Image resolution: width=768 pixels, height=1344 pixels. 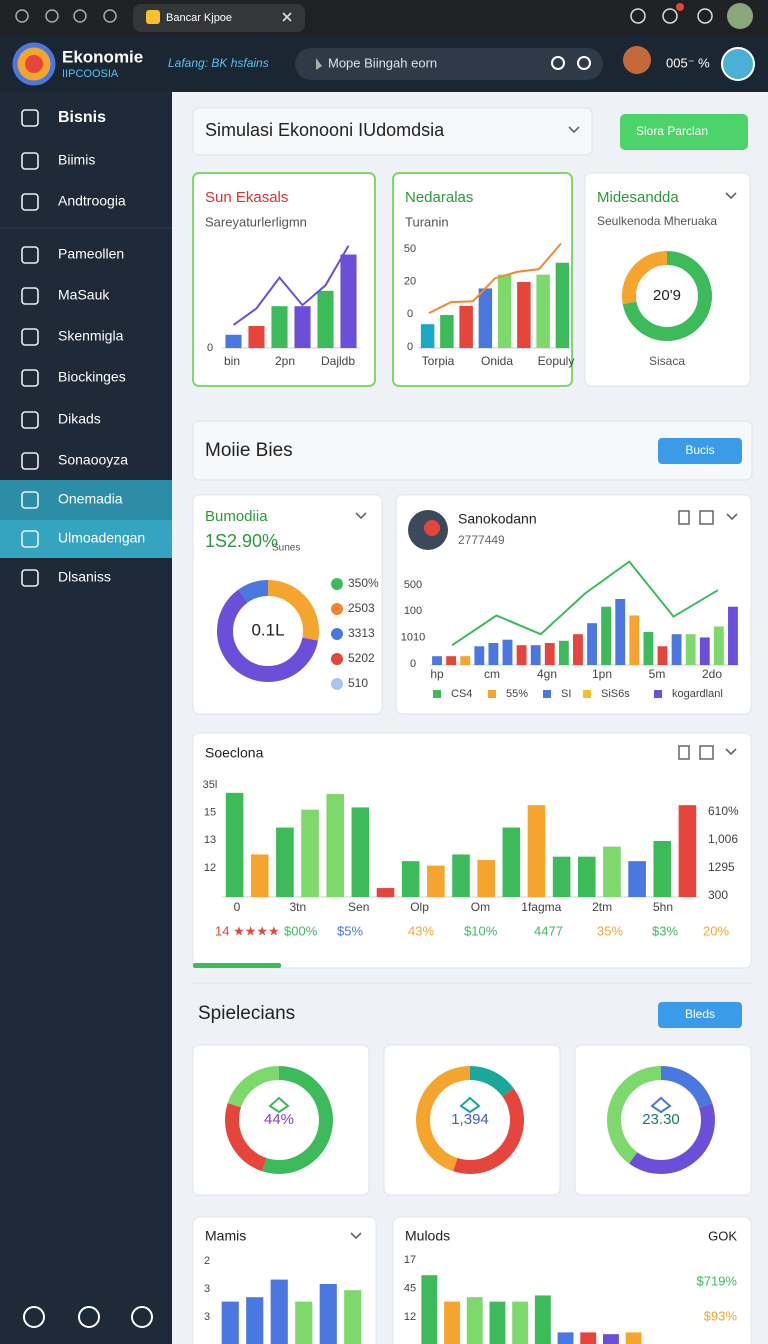 I want to click on x-axis-label: 4gn, so click(x=547, y=674).